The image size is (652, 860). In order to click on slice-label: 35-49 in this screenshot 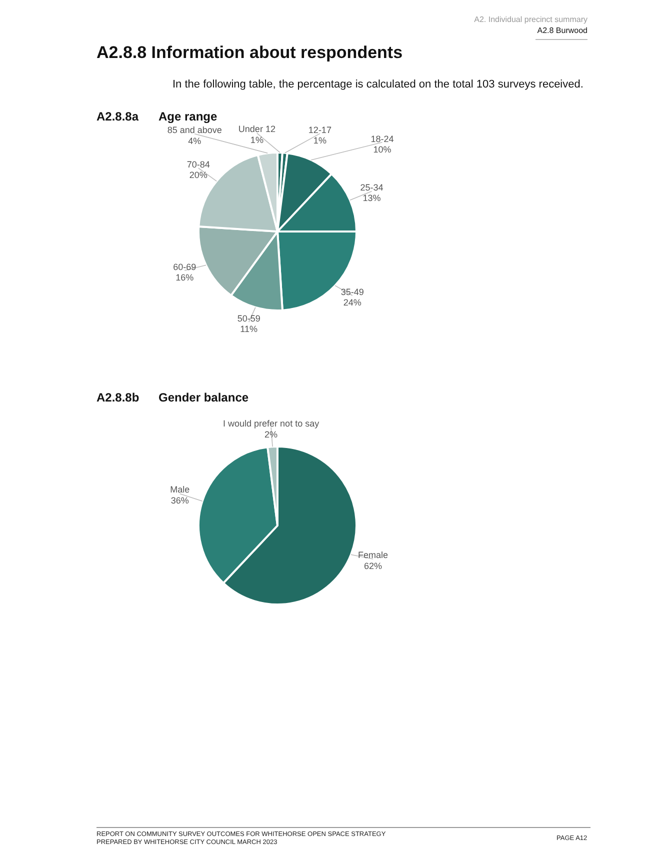, I will do `click(352, 291)`.